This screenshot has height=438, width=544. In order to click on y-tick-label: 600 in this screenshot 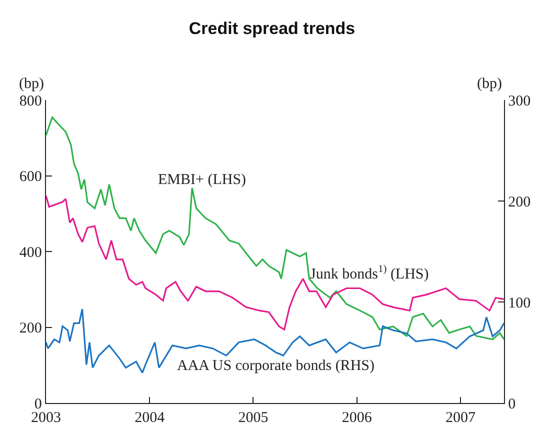, I will do `click(30, 177)`.